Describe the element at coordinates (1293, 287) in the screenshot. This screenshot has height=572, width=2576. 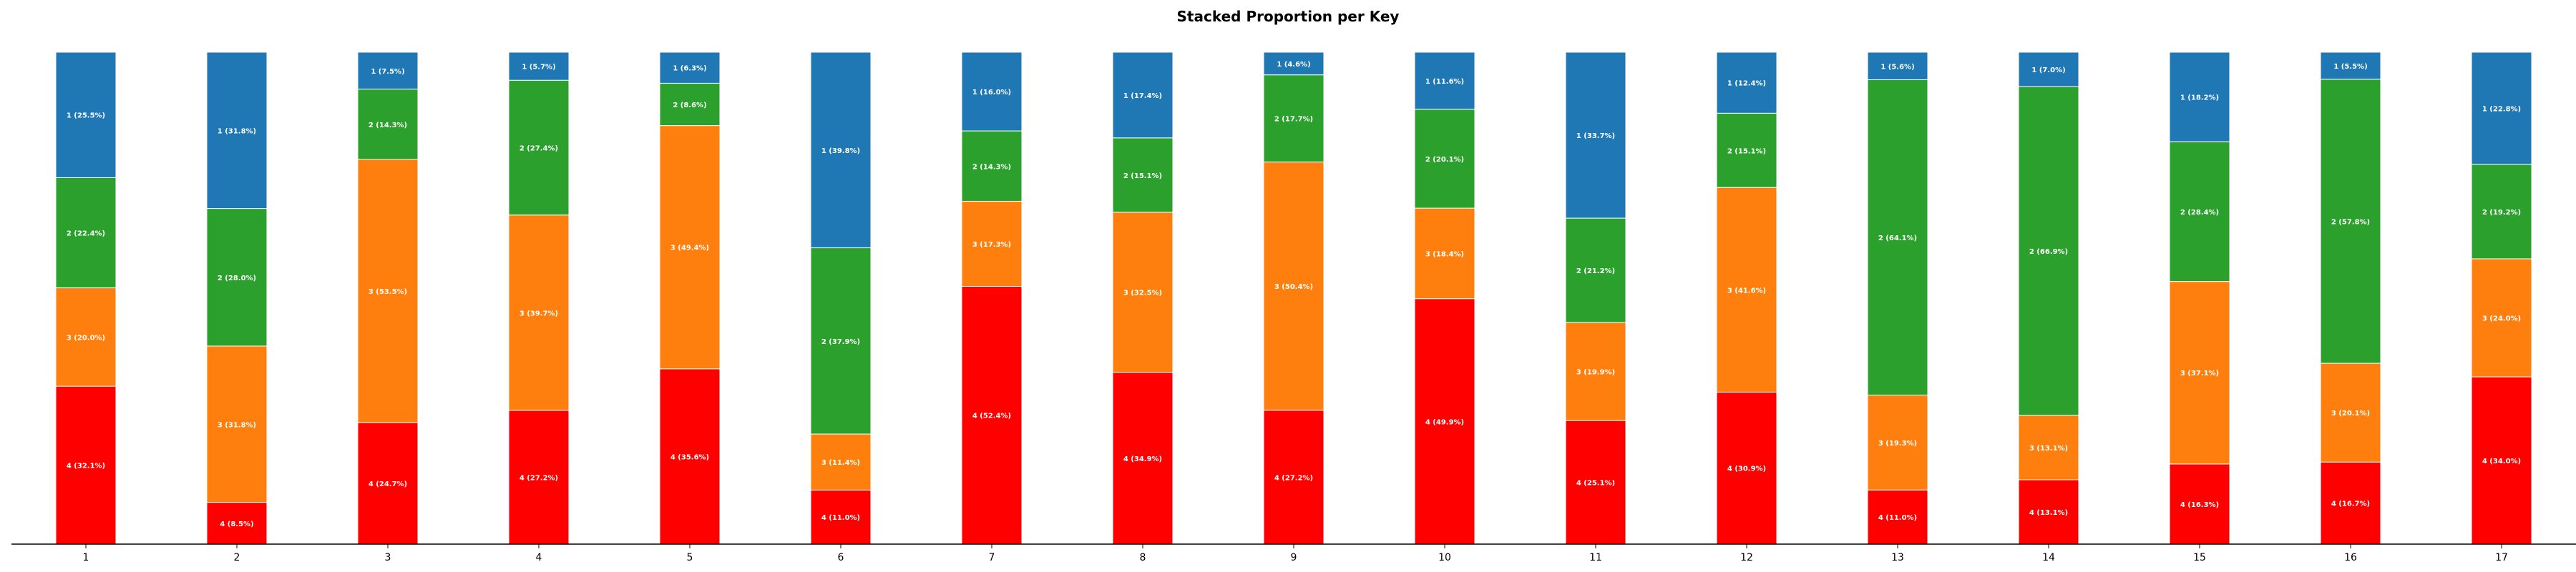
I see `bar-segment-label: 3 (50.4%)` at that location.